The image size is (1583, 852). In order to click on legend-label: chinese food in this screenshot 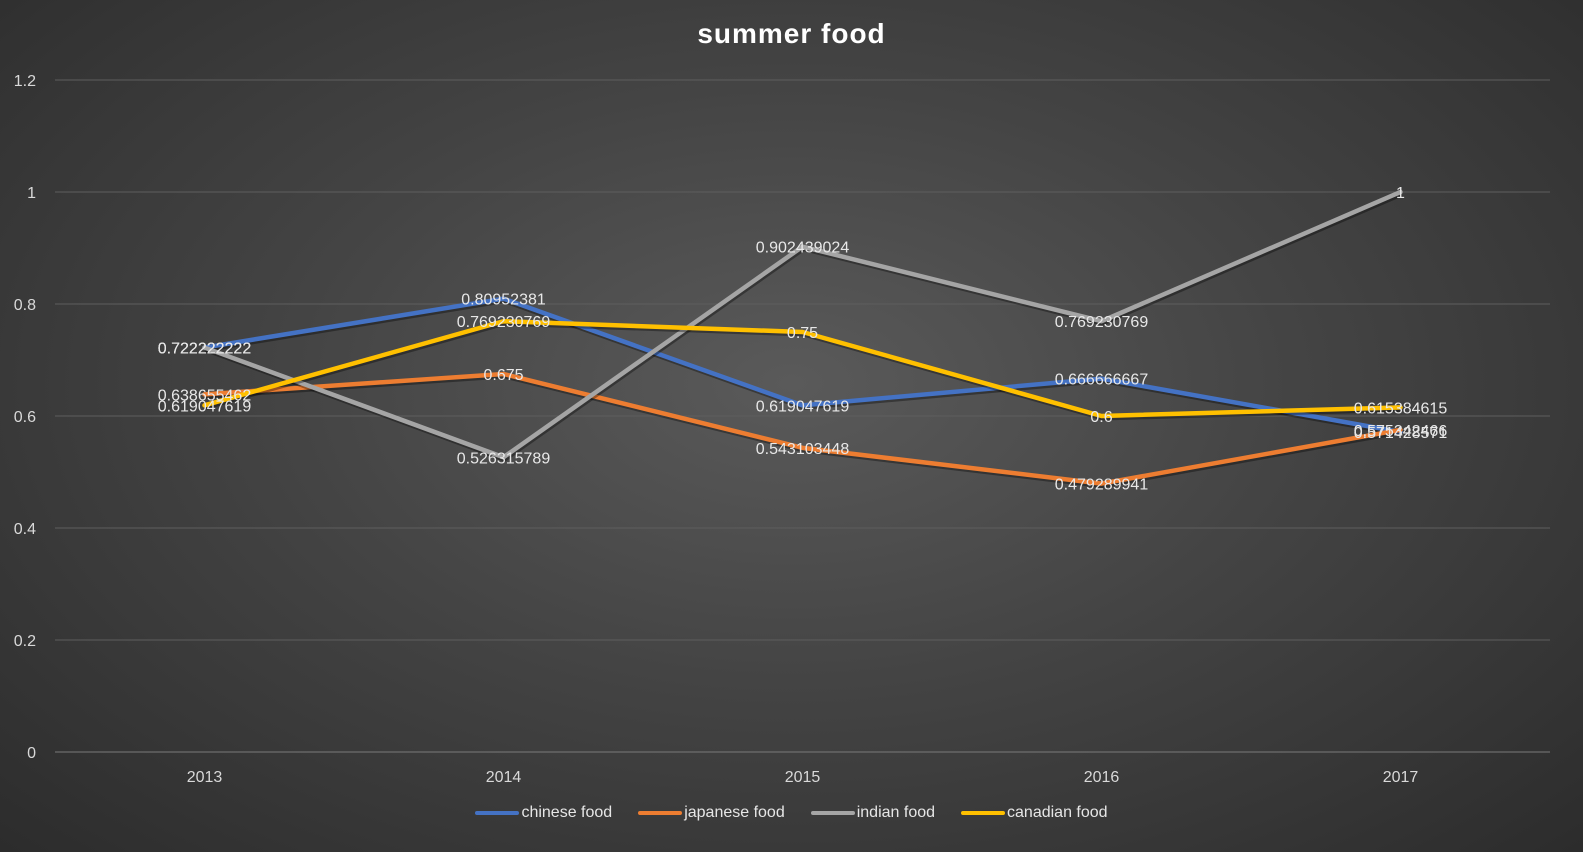, I will do `click(567, 812)`.